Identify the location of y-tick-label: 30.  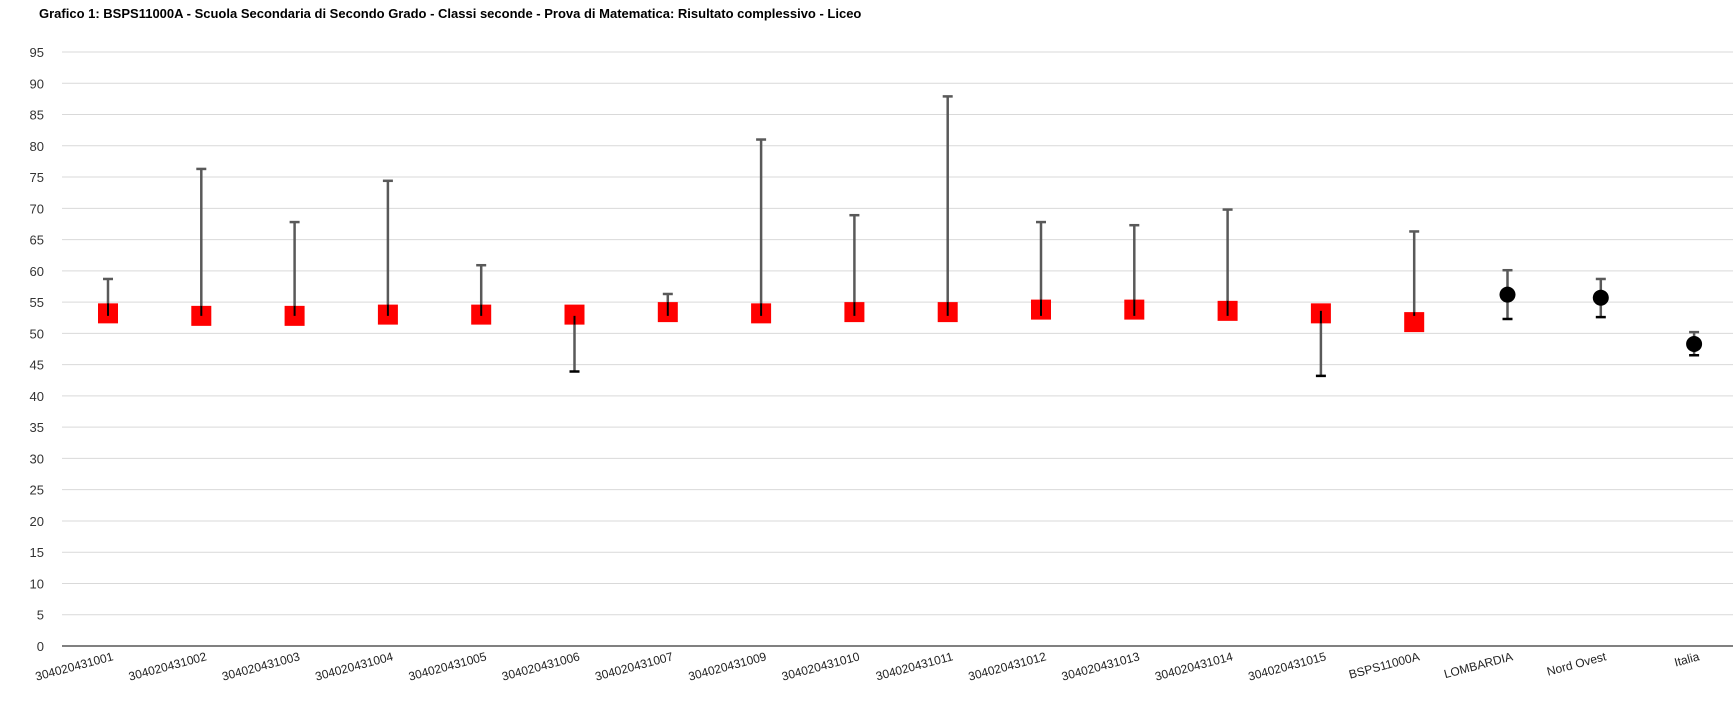
(37, 458).